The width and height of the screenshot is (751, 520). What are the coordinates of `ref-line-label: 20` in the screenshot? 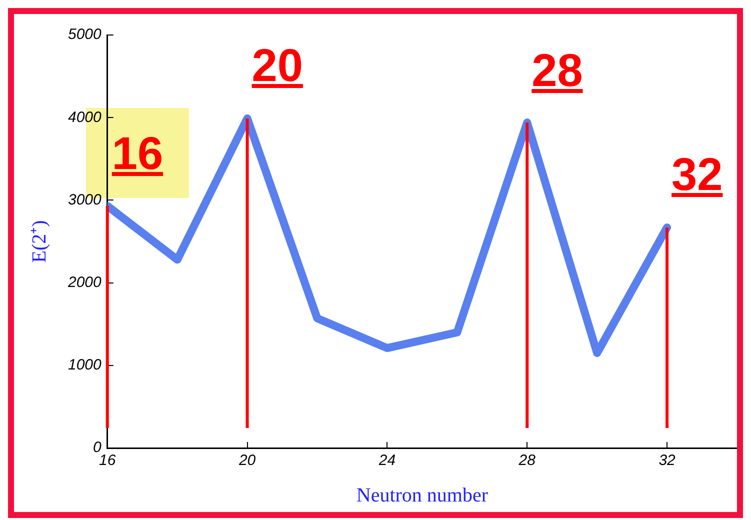 It's located at (277, 65).